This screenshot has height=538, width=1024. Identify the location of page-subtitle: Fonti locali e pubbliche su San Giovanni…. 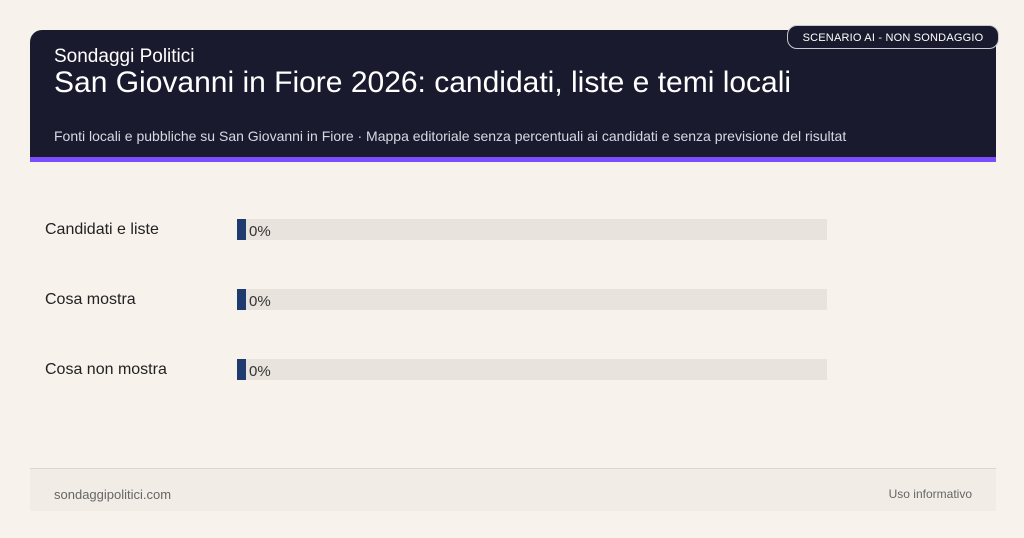
(450, 136).